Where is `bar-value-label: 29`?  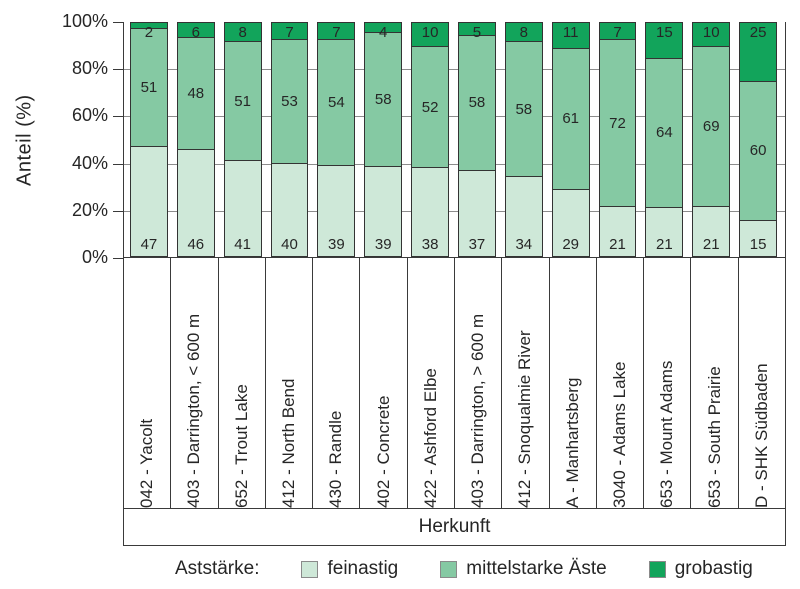
bar-value-label: 29 is located at coordinates (570, 244).